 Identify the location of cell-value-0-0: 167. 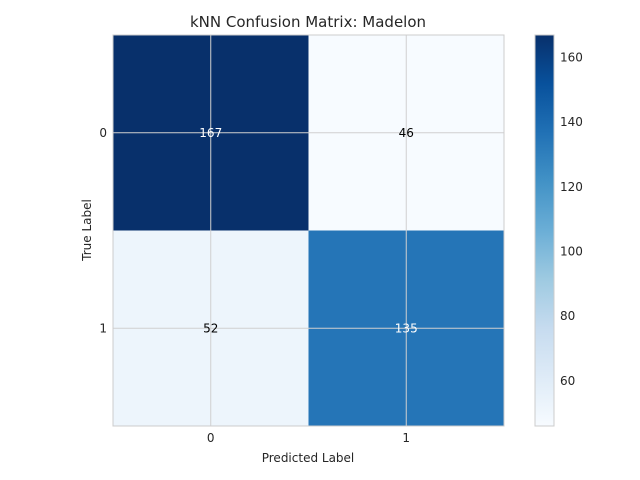
(210, 133).